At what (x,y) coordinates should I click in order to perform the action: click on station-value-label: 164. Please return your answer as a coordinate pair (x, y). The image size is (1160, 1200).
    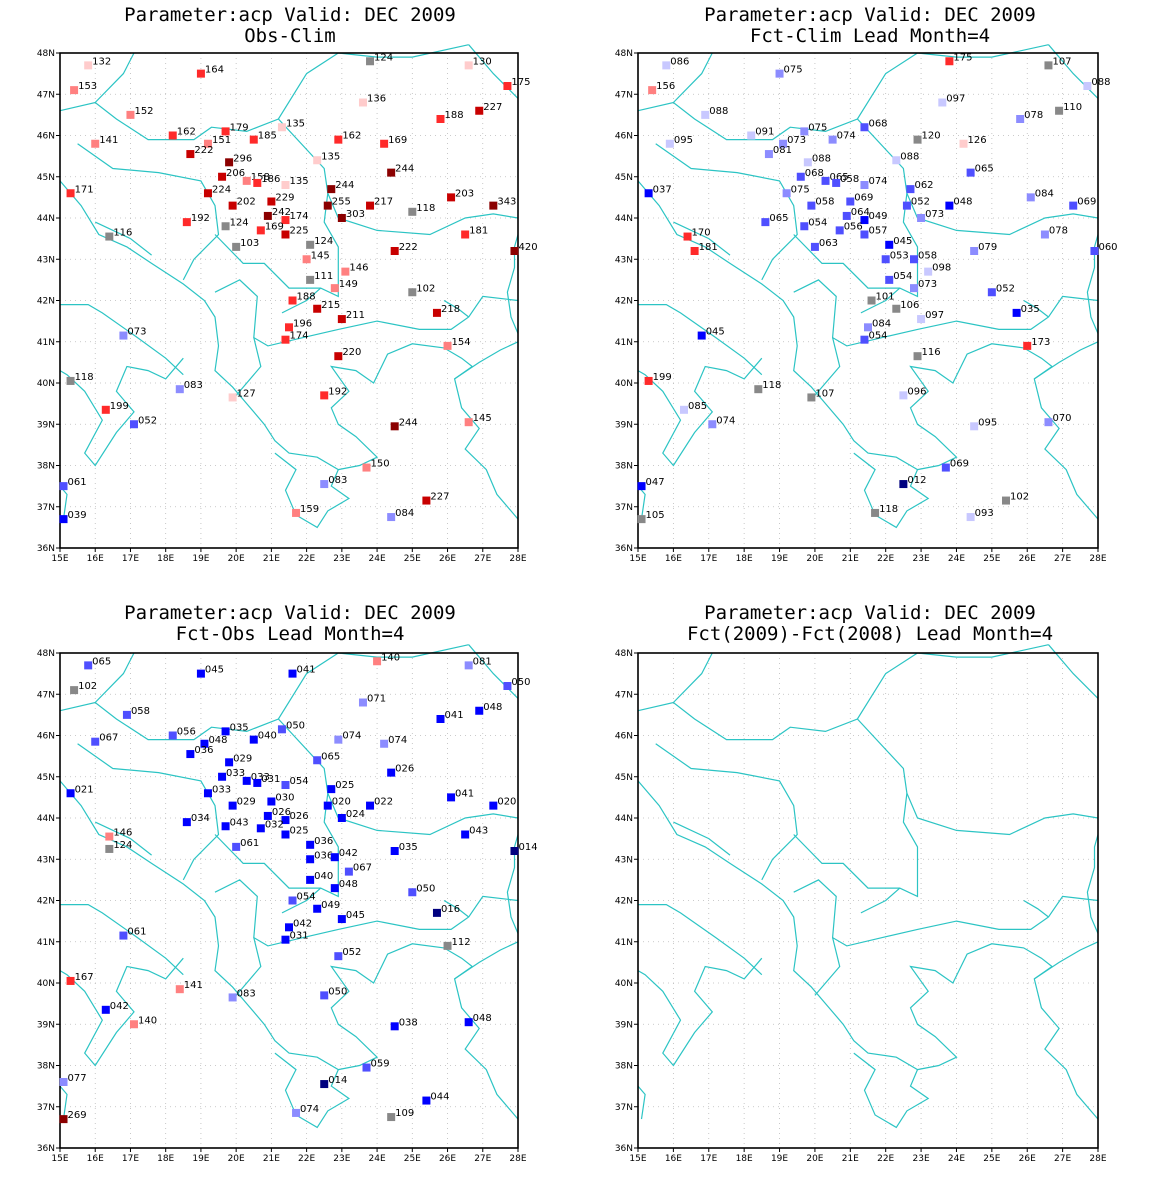
    Looking at the image, I should click on (214, 70).